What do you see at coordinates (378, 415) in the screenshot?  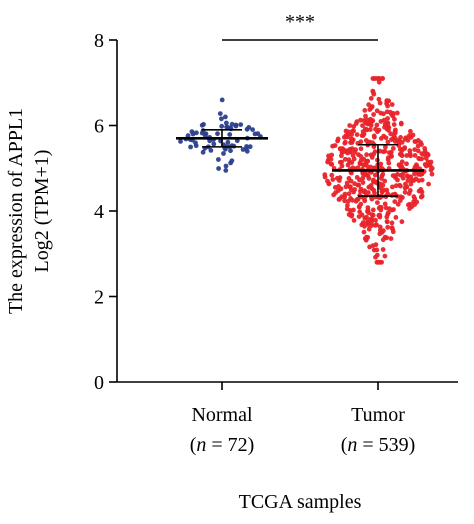 I see `x-tick-label: Tumor` at bounding box center [378, 415].